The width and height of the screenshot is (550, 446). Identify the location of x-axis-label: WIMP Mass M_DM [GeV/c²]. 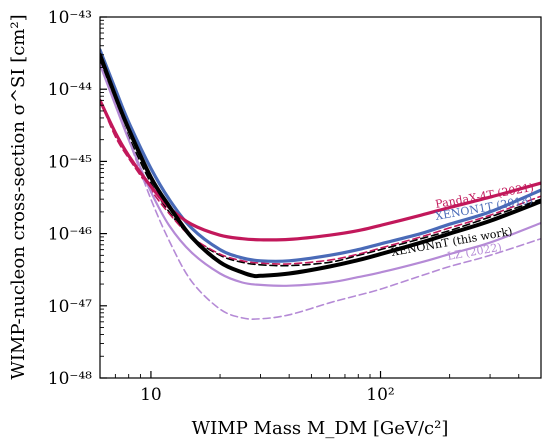
(320, 428).